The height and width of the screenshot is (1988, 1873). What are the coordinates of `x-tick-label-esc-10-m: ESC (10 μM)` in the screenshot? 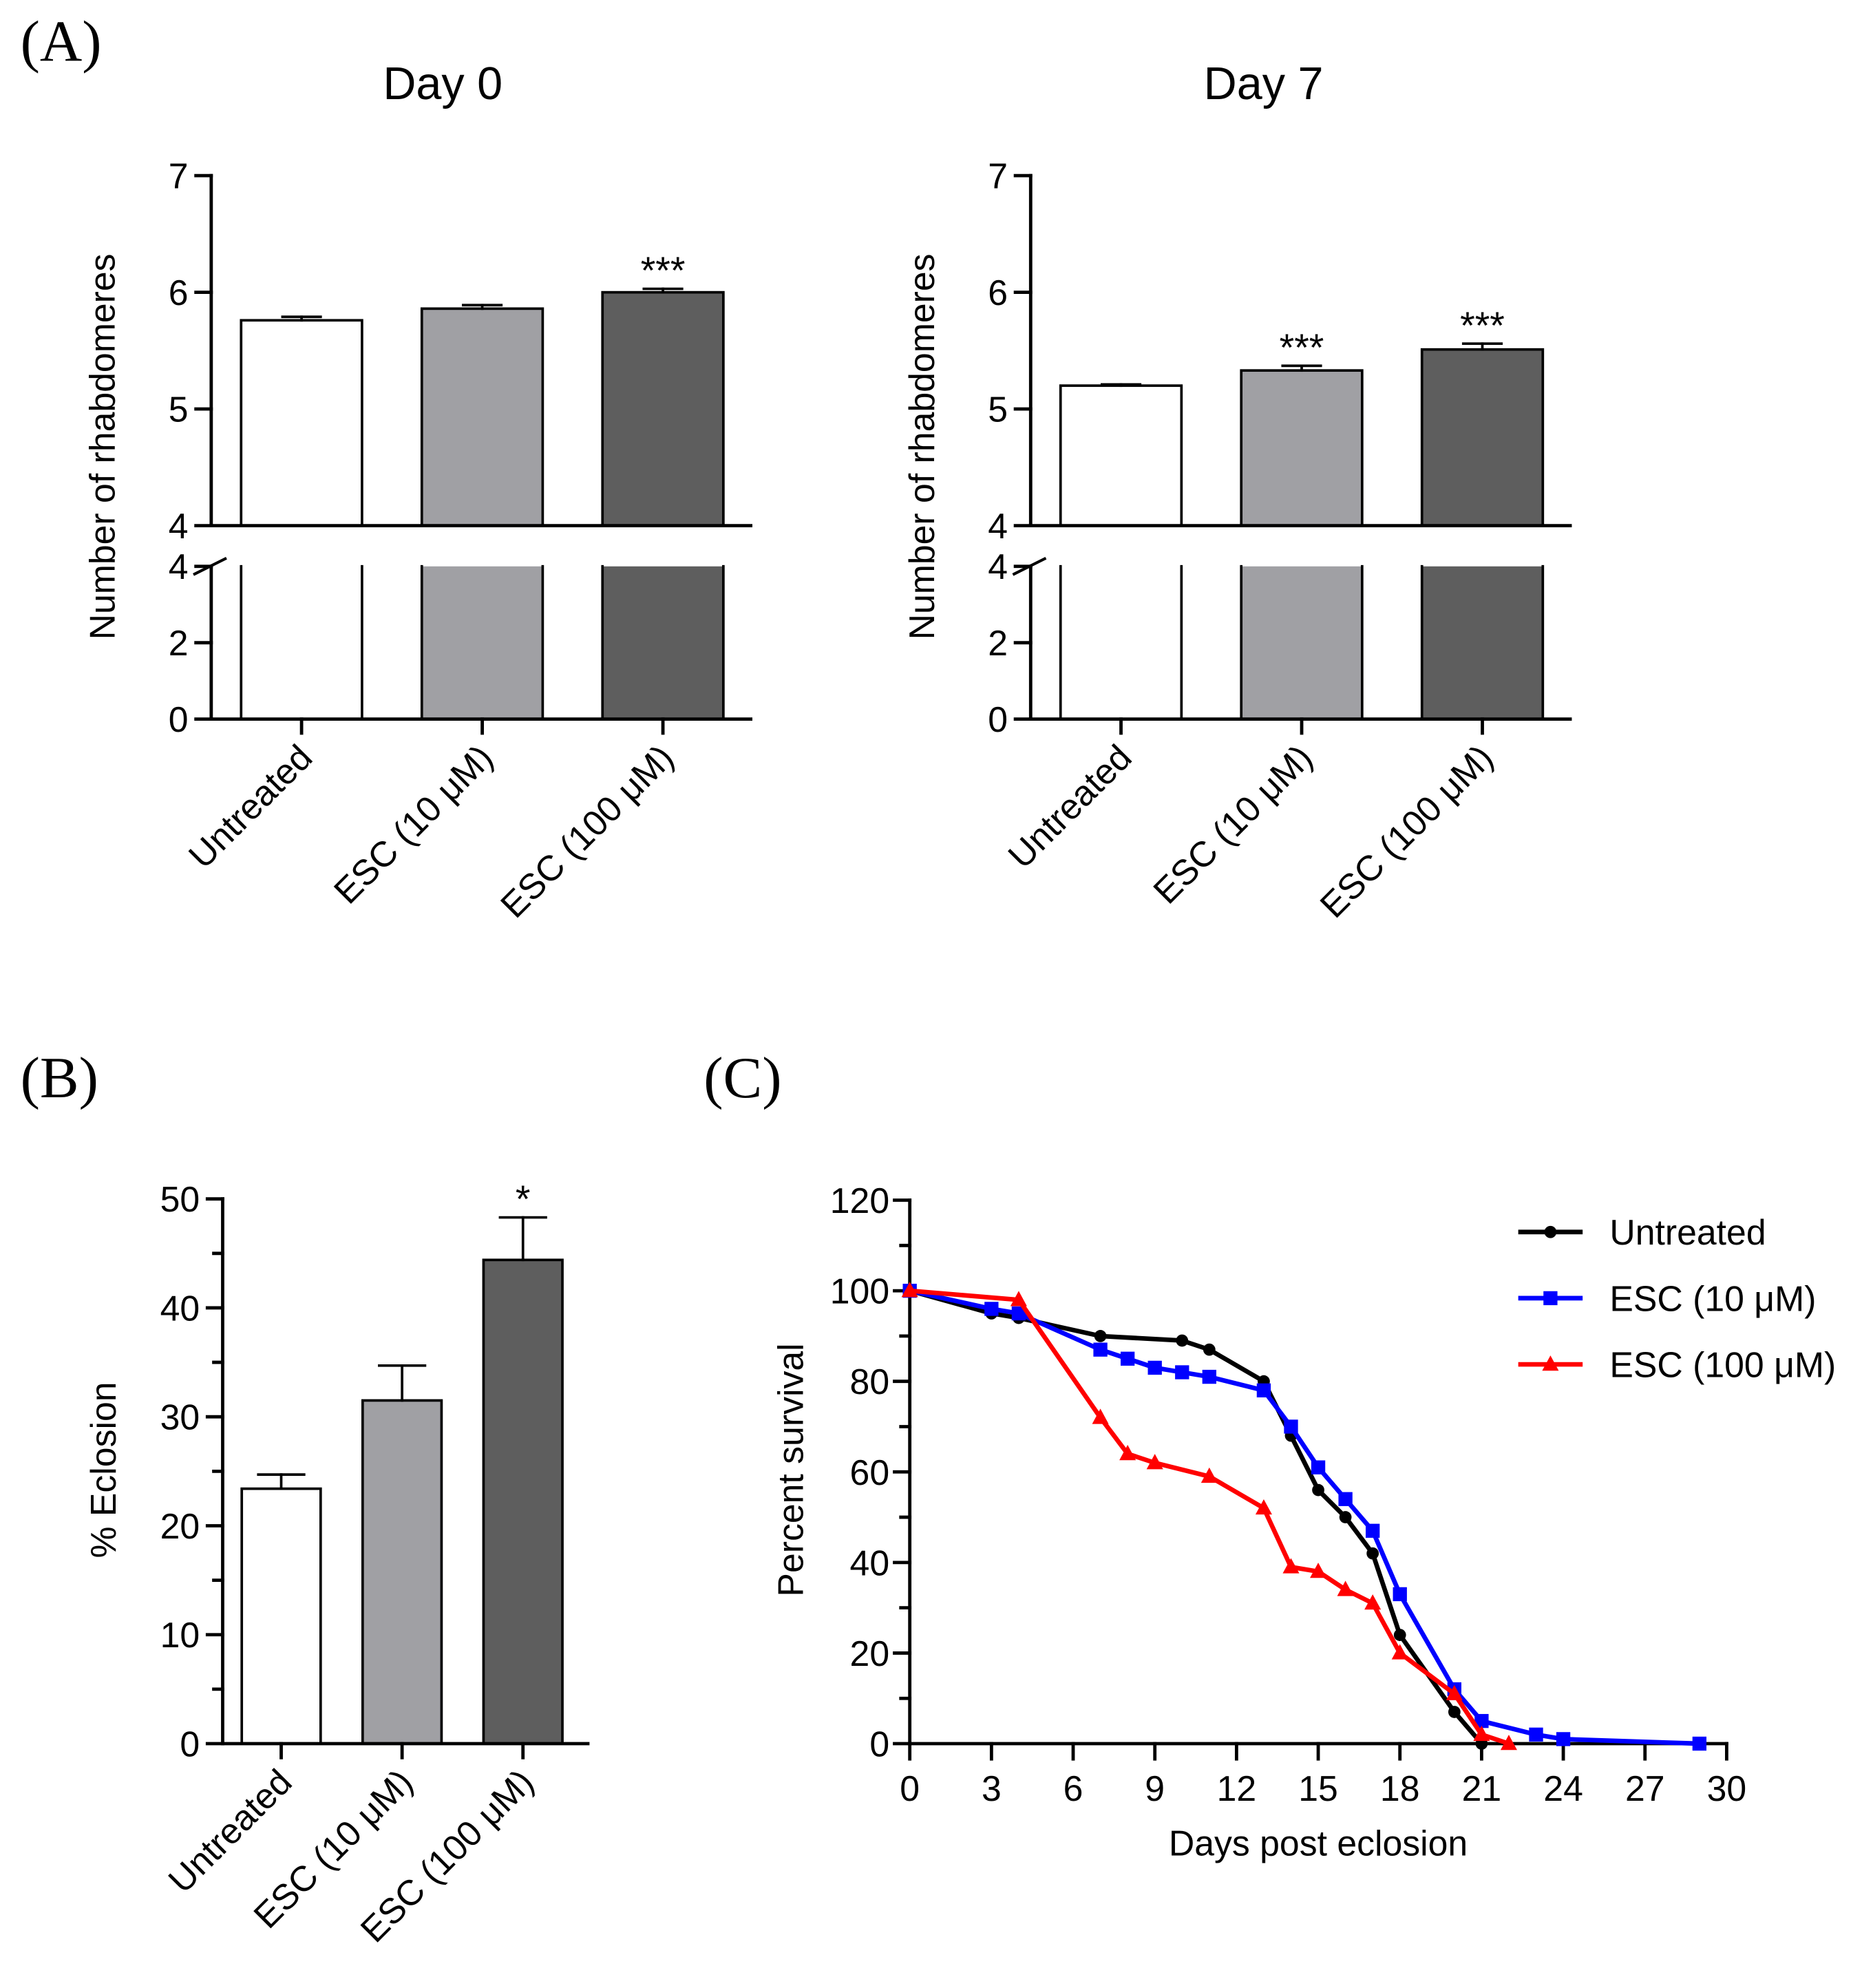 It's located at (413, 824).